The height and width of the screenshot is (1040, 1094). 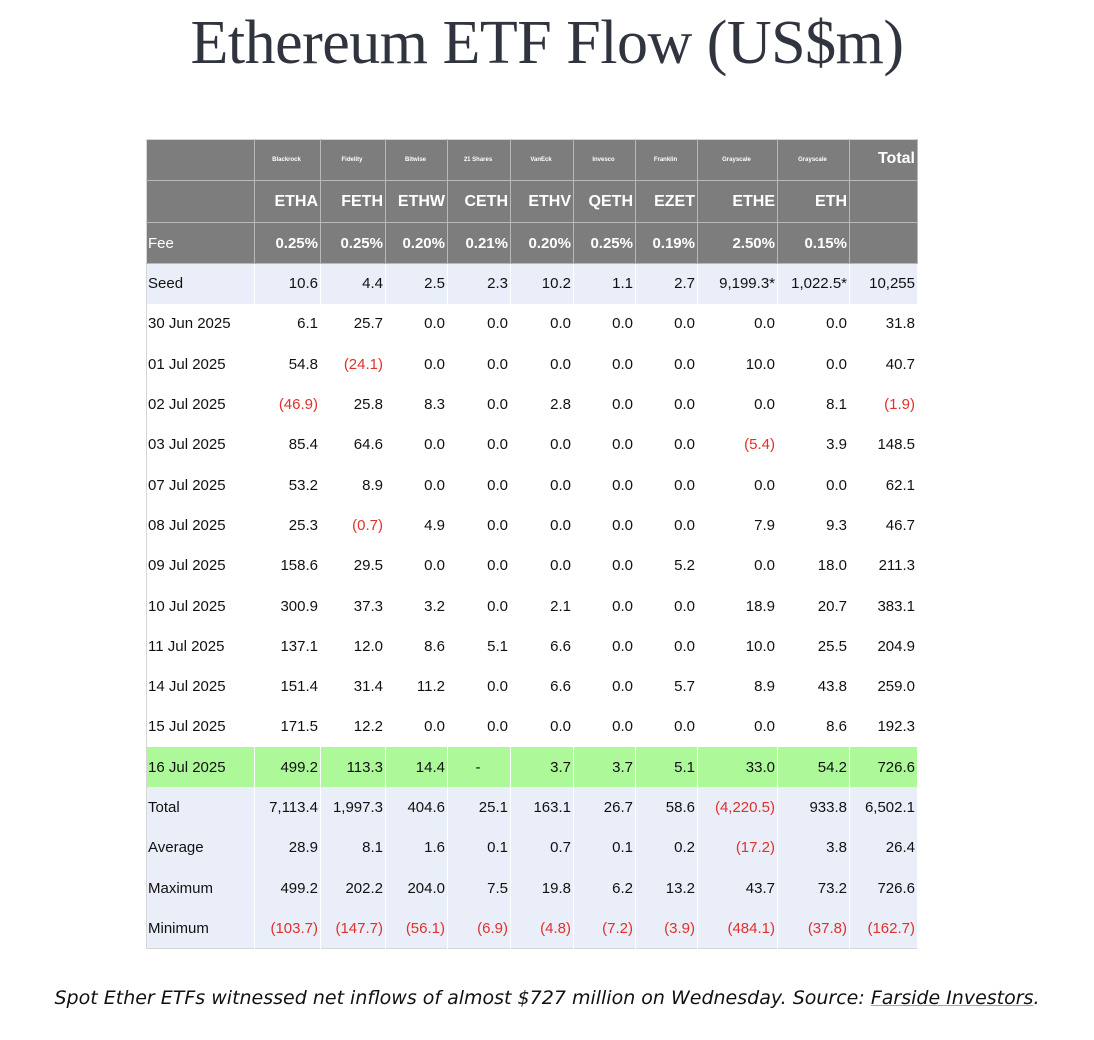 I want to click on flow-cell: 8.9, so click(x=353, y=485).